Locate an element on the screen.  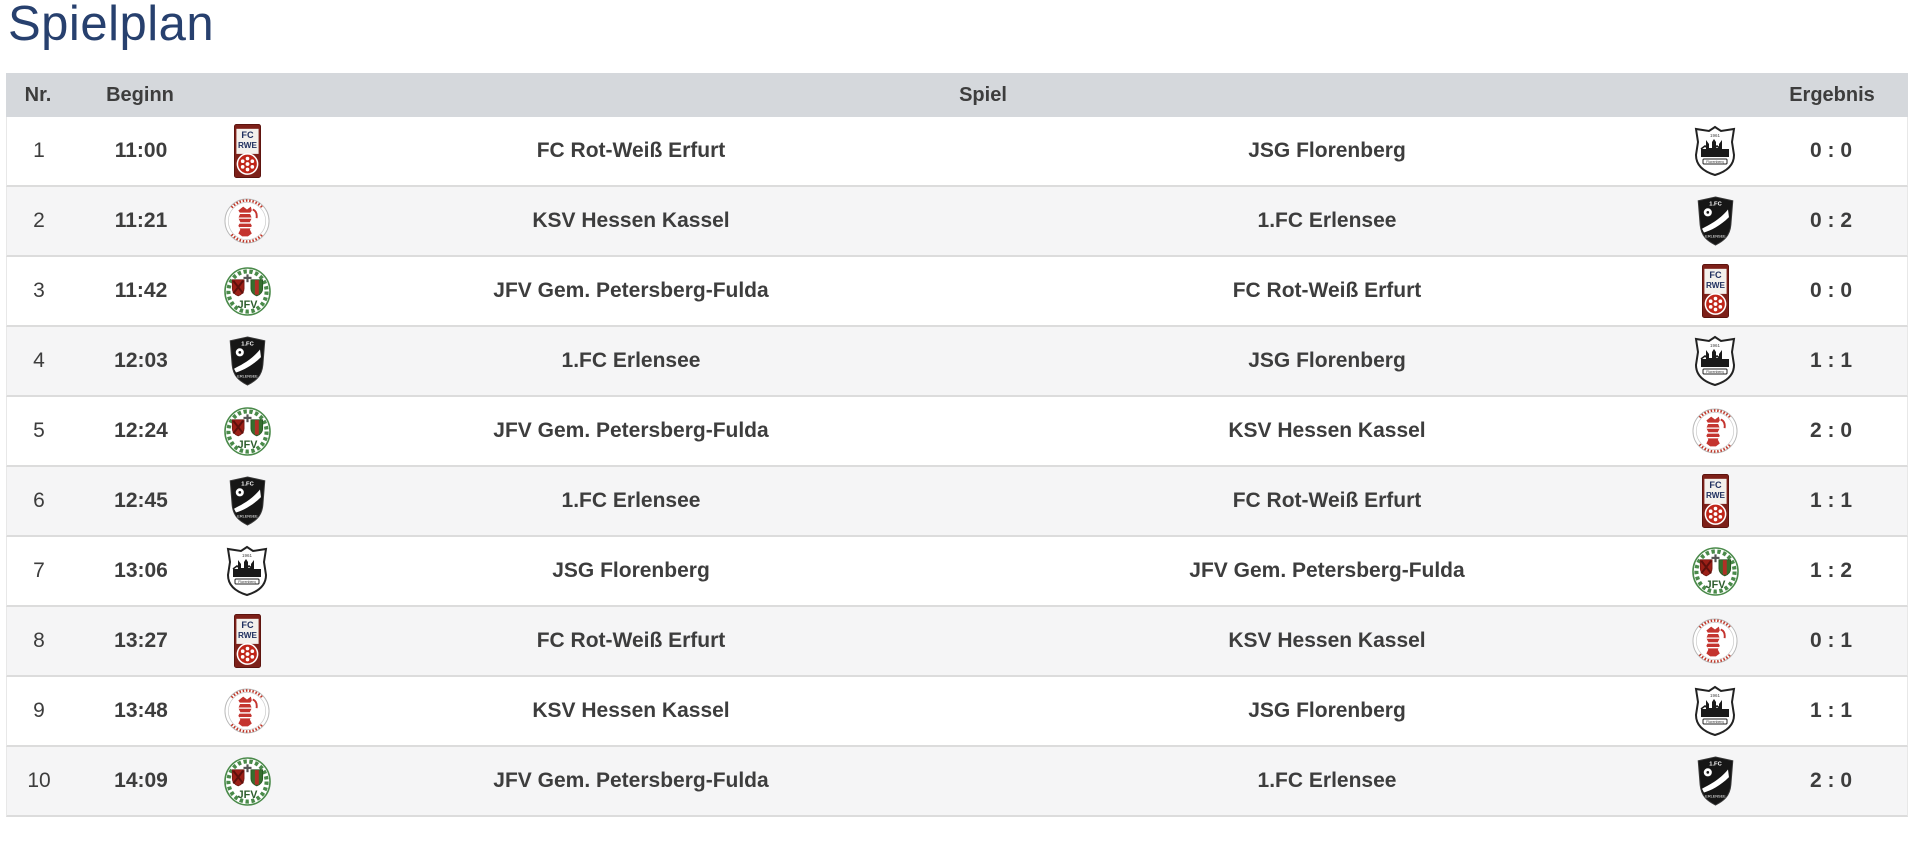
match-result: 0 : 1 is located at coordinates (1831, 640).